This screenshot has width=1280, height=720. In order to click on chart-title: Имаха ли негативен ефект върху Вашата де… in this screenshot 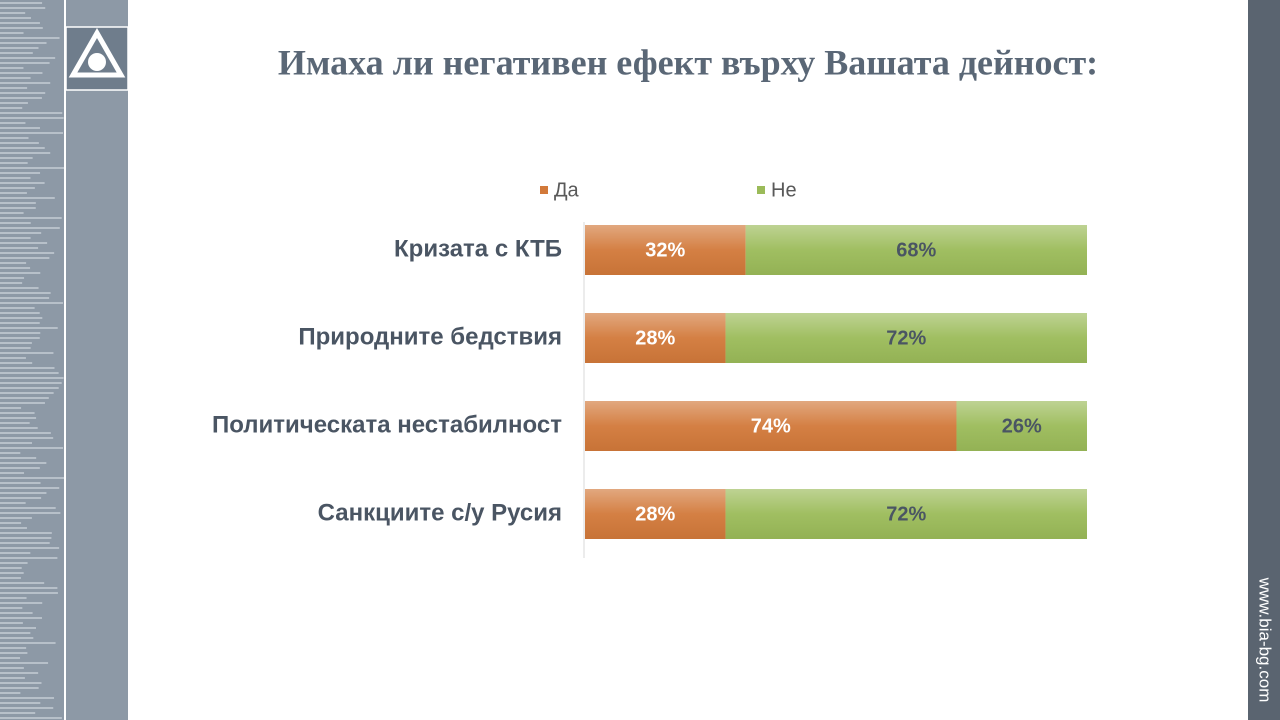, I will do `click(688, 62)`.